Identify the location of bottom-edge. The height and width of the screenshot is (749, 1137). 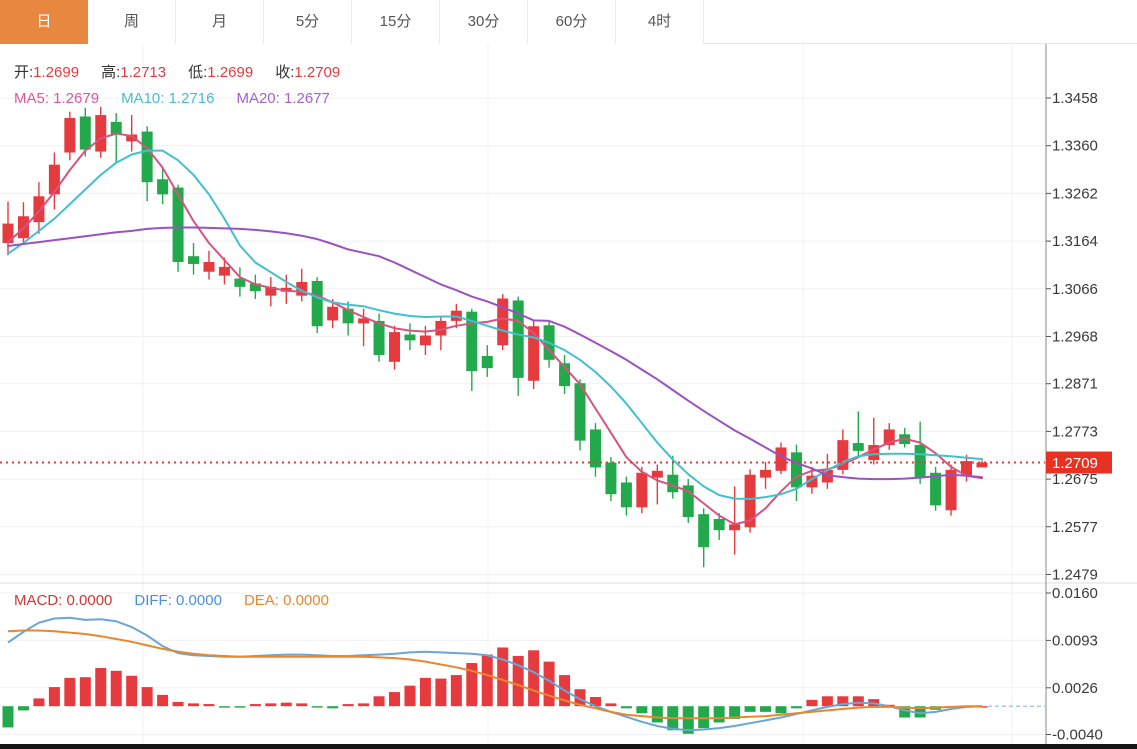
(568, 746).